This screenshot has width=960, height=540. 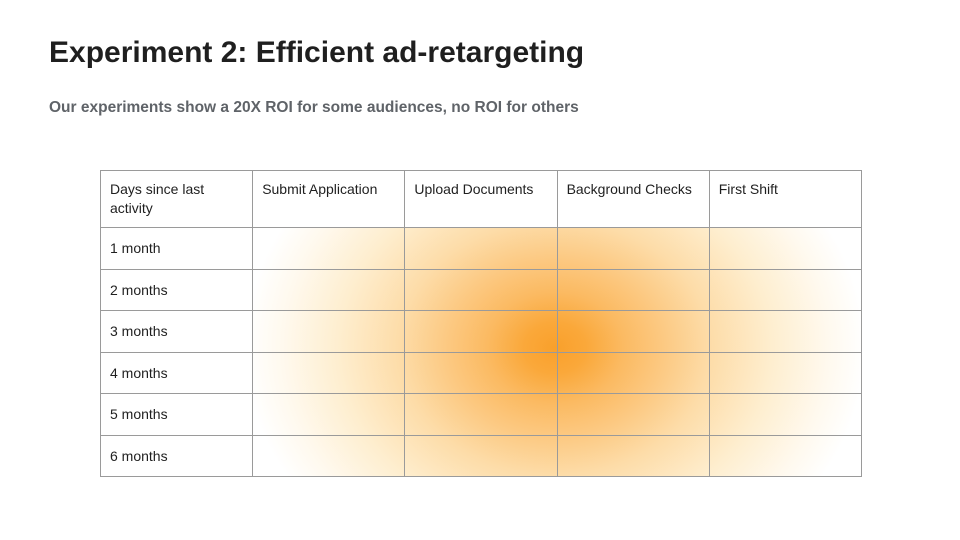 What do you see at coordinates (329, 199) in the screenshot?
I see `column-header-submit-application: Submit Application` at bounding box center [329, 199].